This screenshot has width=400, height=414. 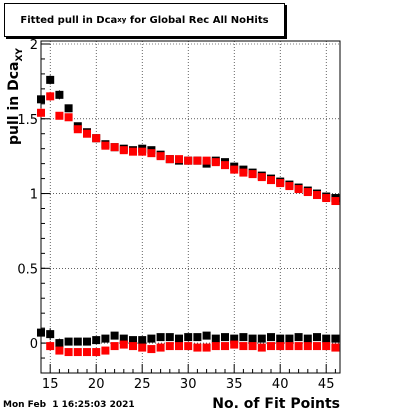 I want to click on y-tick-label: 0, so click(x=34, y=344).